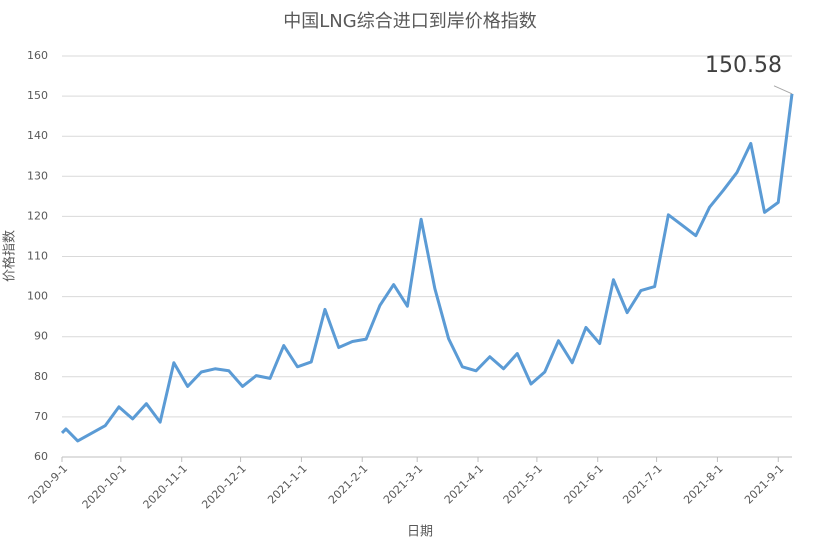 Image resolution: width=820 pixels, height=546 pixels. I want to click on y-tick-label: 160, so click(37, 55).